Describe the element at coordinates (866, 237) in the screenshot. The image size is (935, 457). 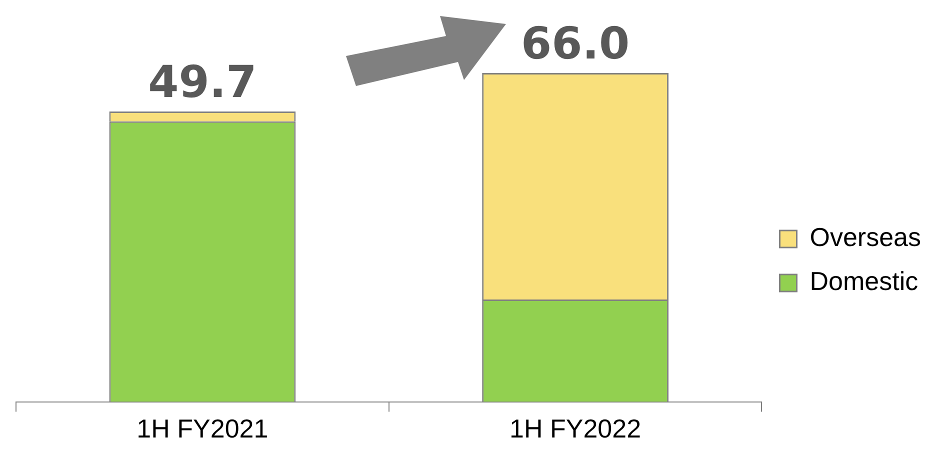
I see `legend-label: Overseas` at that location.